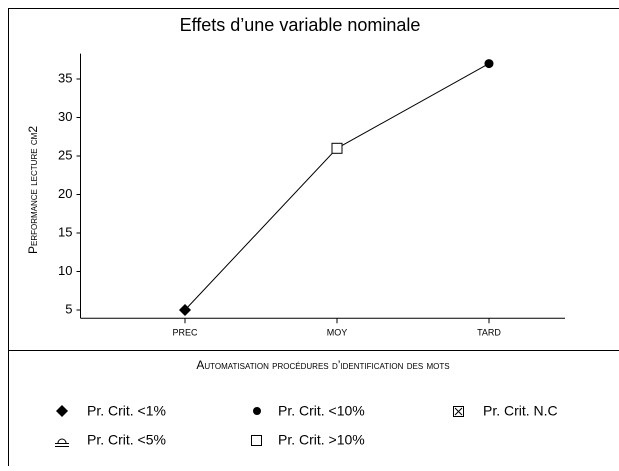 Image resolution: width=619 pixels, height=471 pixels. Describe the element at coordinates (126, 440) in the screenshot. I see `legend-label: Pr. Crit. <5%` at that location.